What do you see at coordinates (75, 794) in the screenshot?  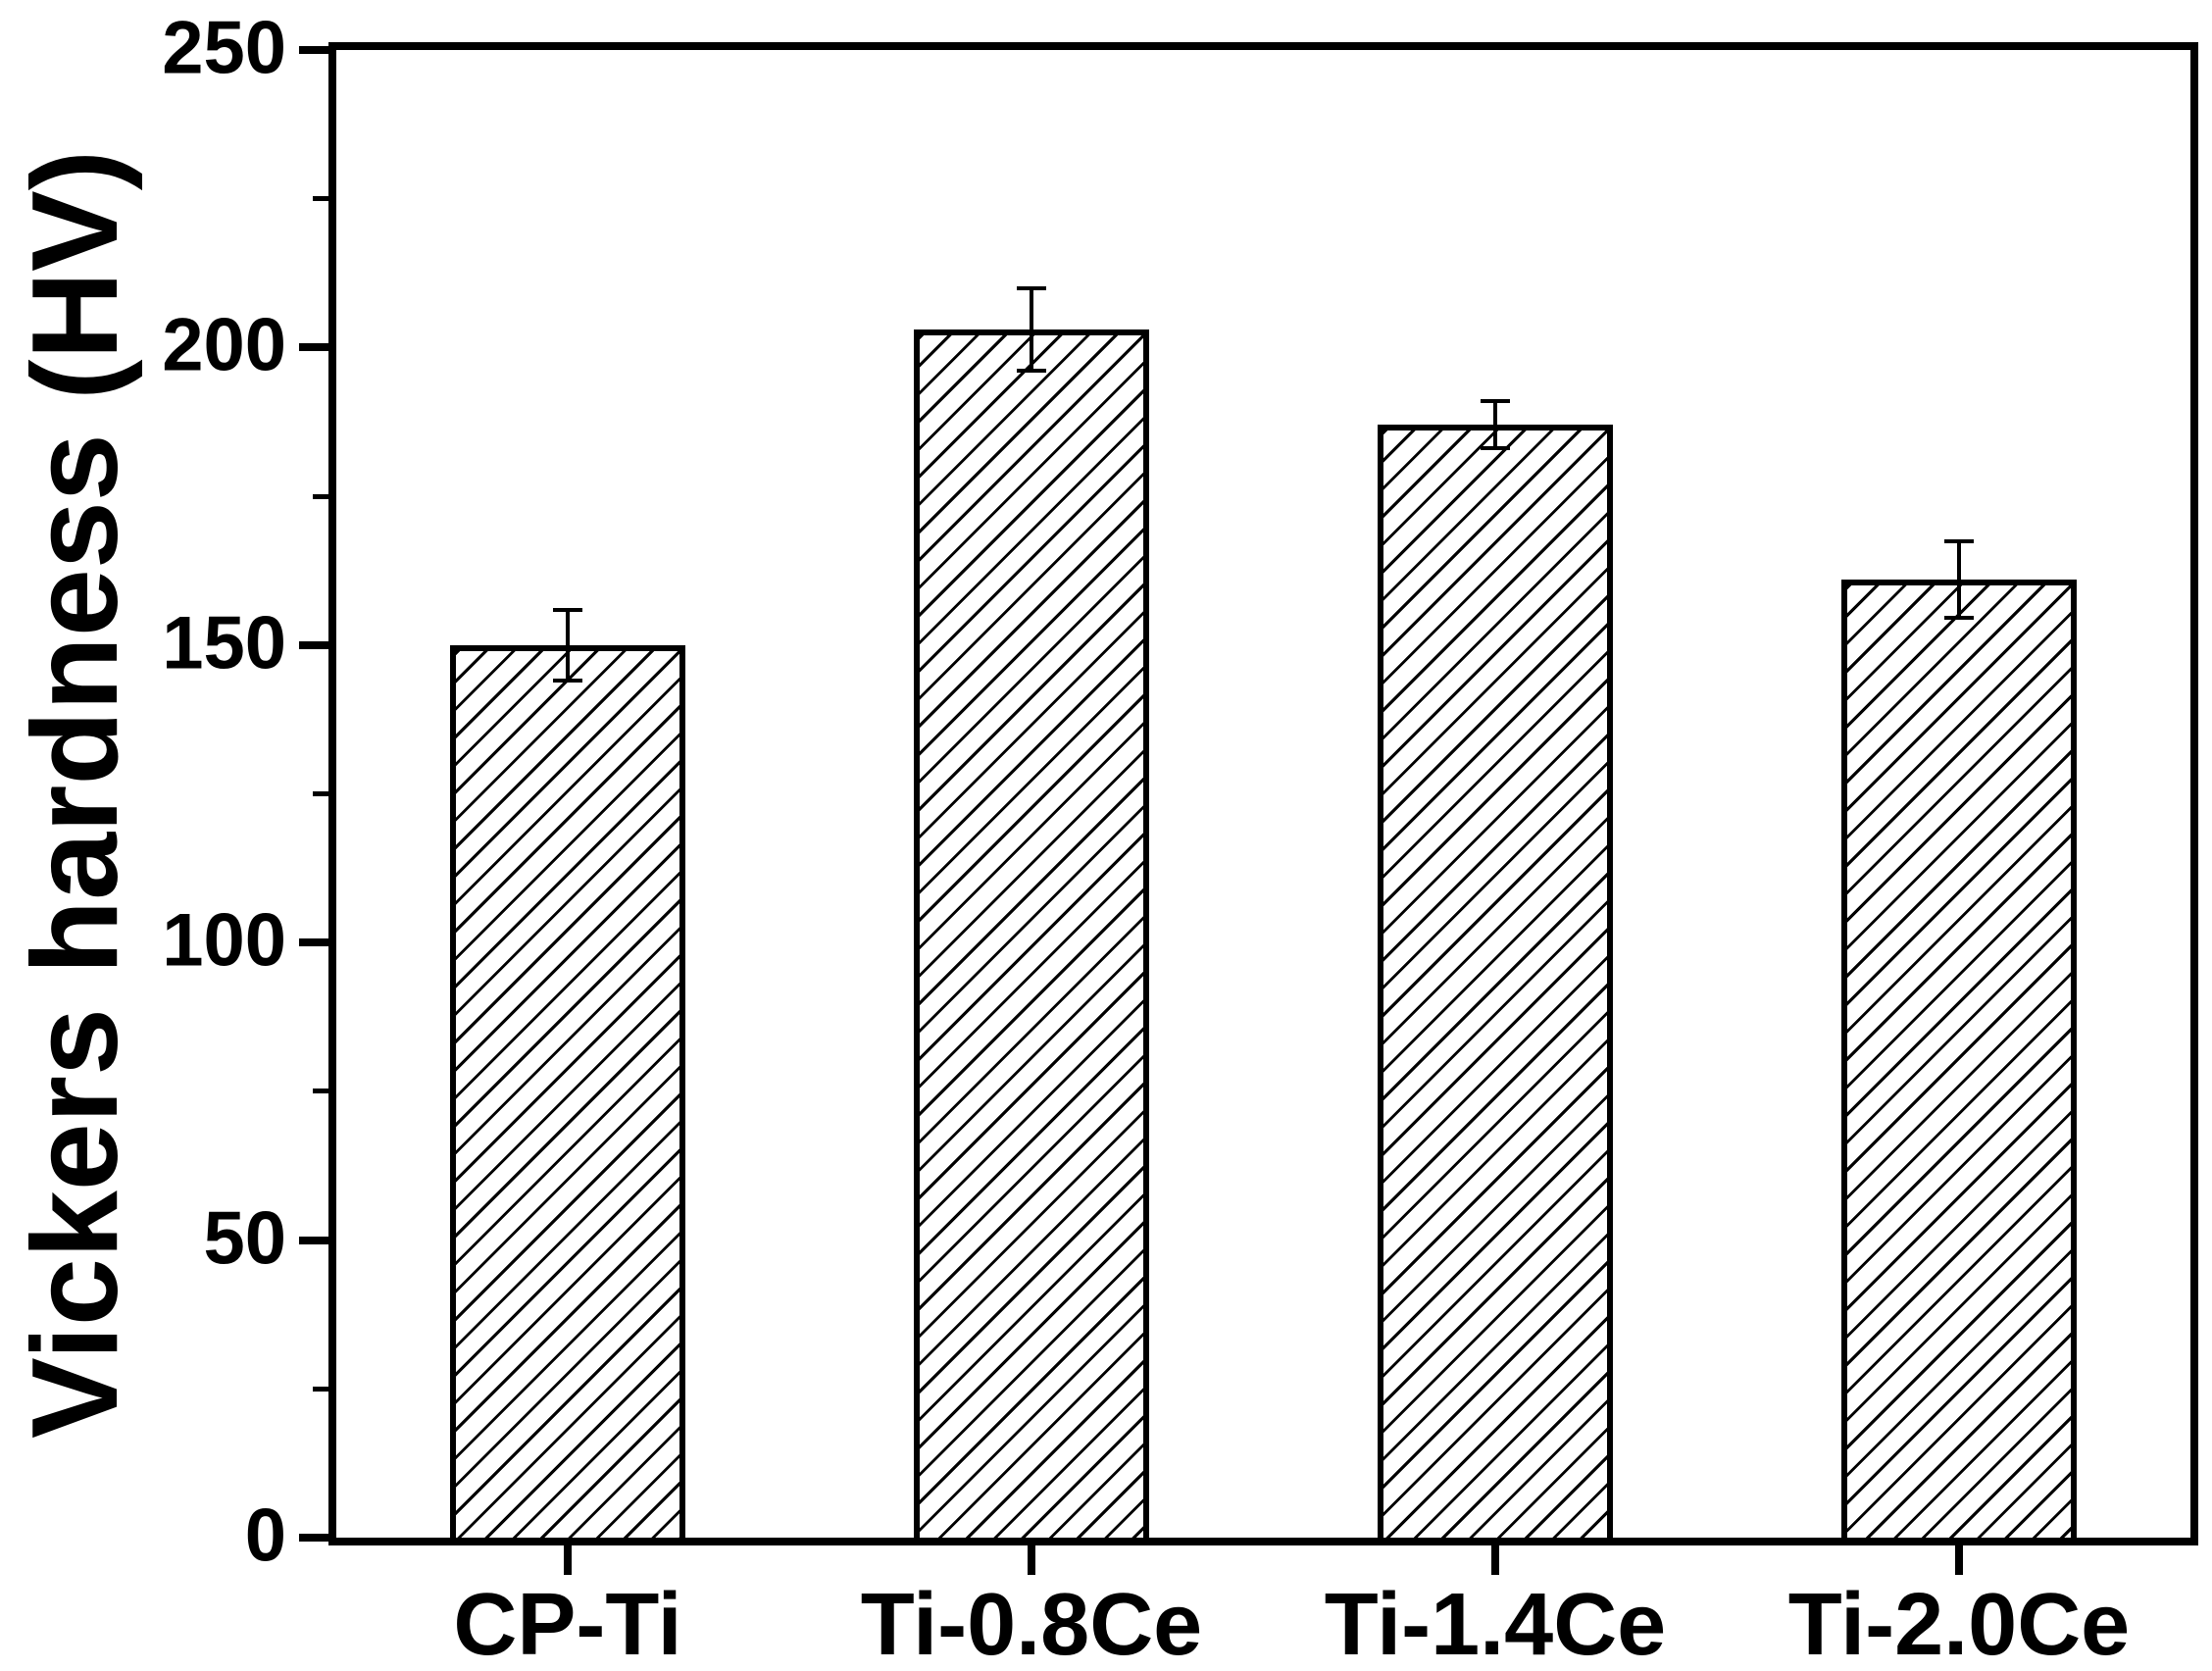 I see `y-axis-title: Vickers hardness (HV)` at bounding box center [75, 794].